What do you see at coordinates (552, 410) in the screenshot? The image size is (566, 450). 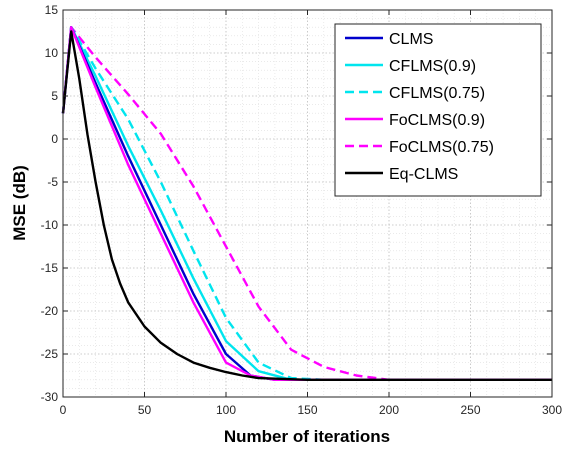 I see `x-tick-label: 300` at bounding box center [552, 410].